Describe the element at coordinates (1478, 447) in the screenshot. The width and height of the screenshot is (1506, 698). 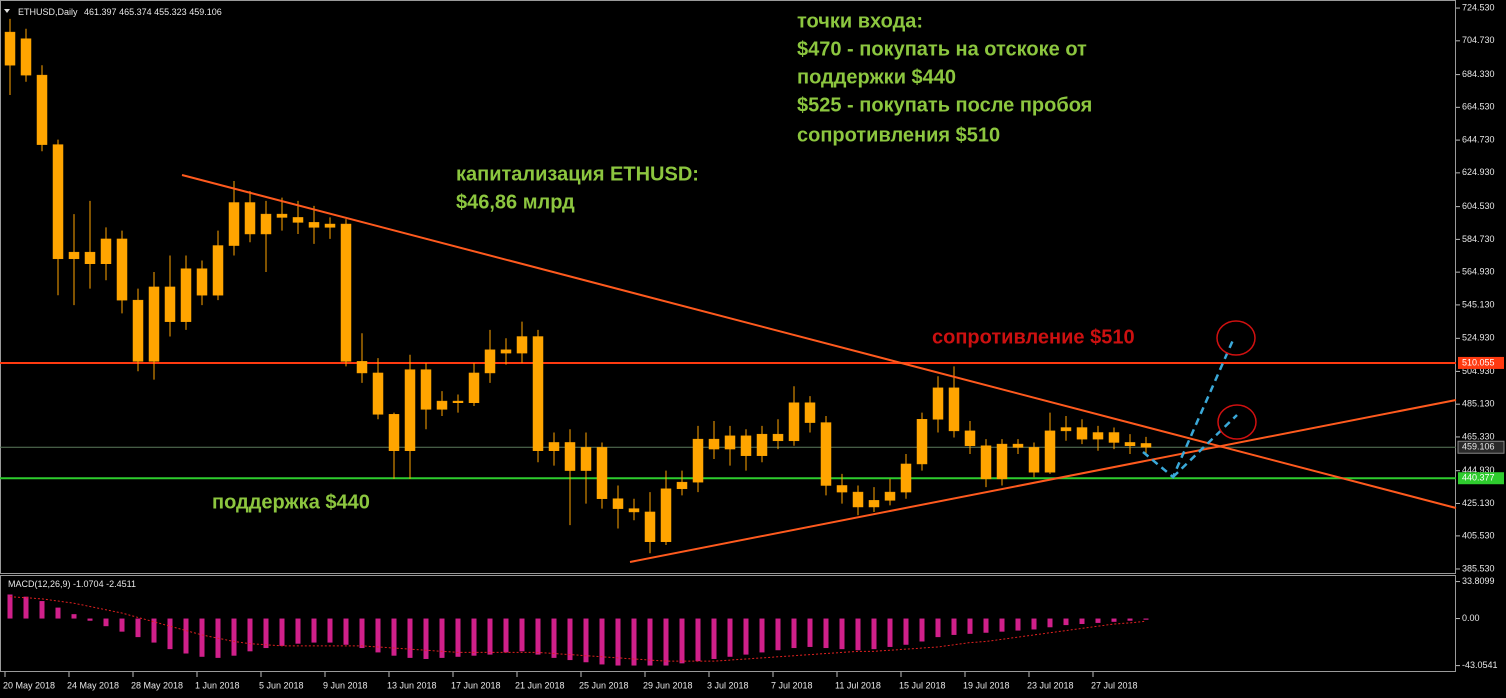
I see `current-price-label: 459.106` at that location.